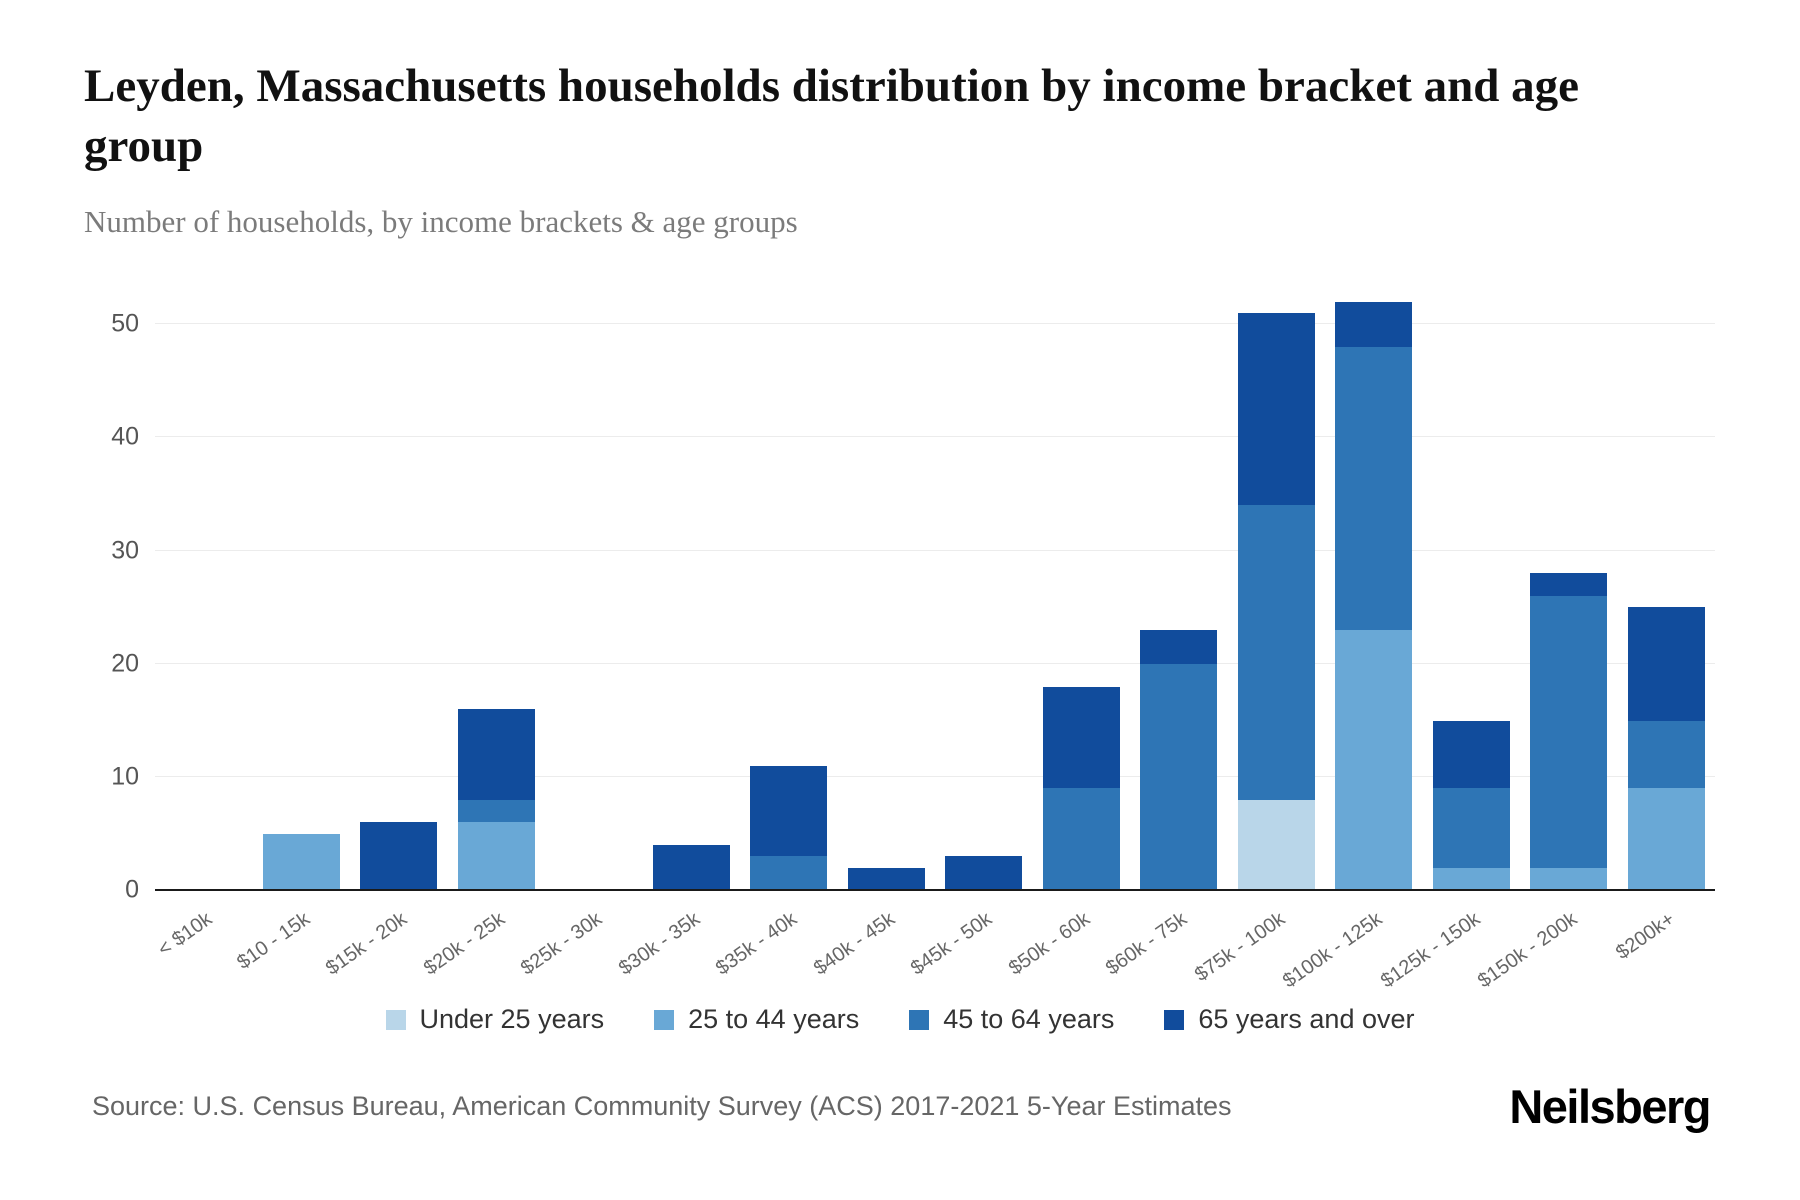 The image size is (1800, 1200). I want to click on legend-item: 65 years and over, so click(1289, 1019).